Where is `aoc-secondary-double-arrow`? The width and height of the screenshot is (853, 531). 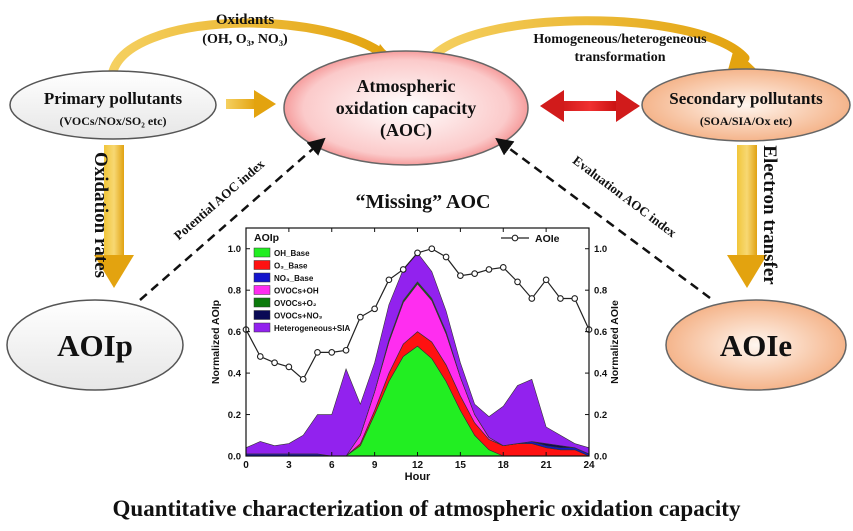
aoc-secondary-double-arrow is located at coordinates (590, 106).